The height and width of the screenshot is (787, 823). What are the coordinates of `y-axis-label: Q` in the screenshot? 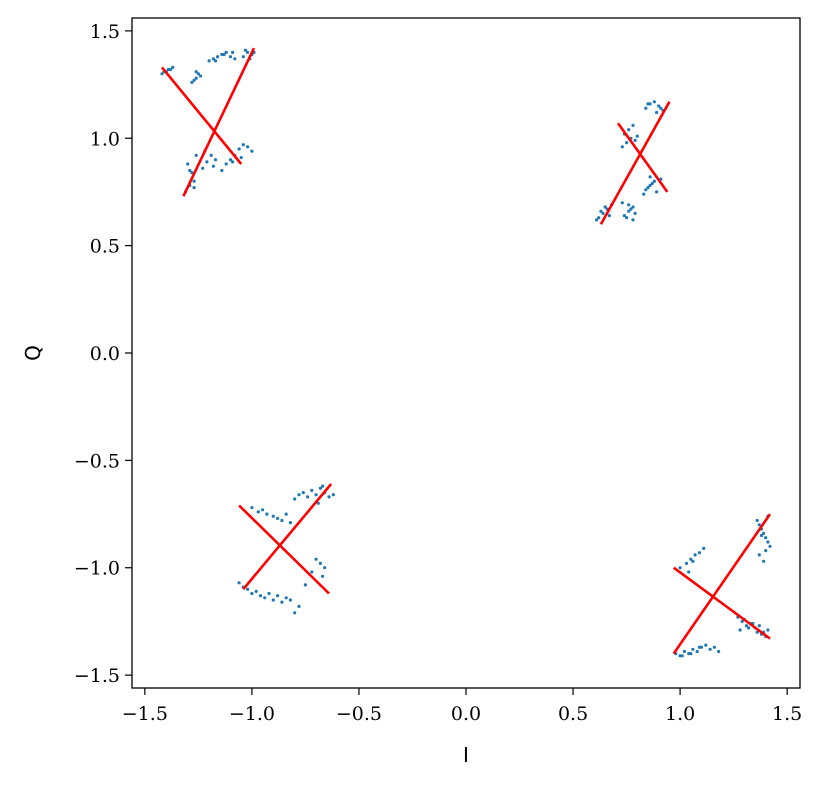 It's located at (33, 353).